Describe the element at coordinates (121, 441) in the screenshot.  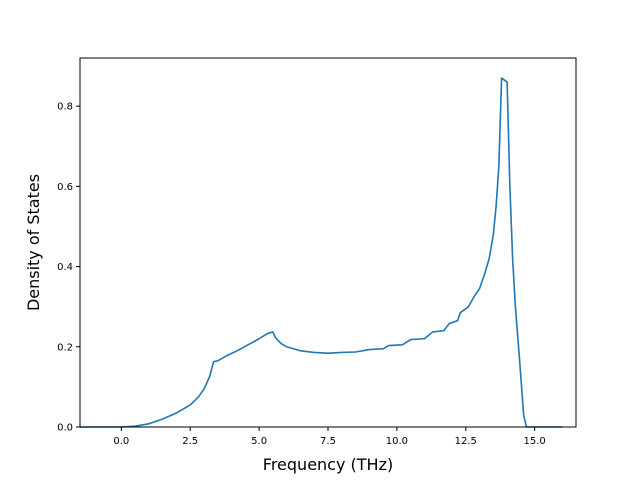
I see `x-tick-label: 0.0` at that location.